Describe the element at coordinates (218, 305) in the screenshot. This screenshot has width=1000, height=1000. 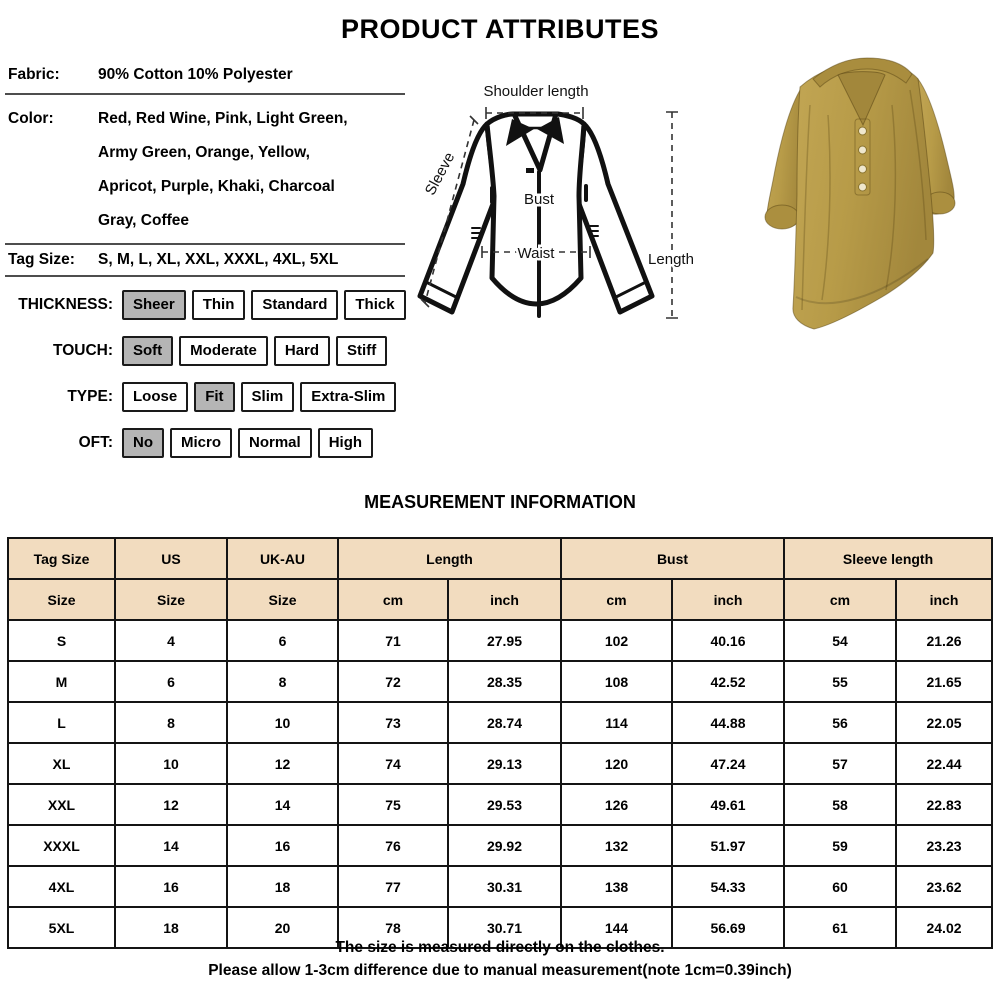
I see `option-thin: Thin` at that location.